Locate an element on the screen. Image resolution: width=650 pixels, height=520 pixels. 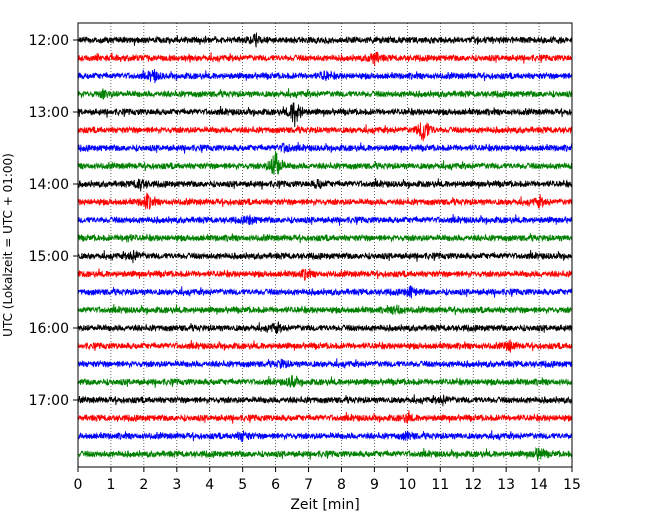
x-tick-label: 0 is located at coordinates (78, 485).